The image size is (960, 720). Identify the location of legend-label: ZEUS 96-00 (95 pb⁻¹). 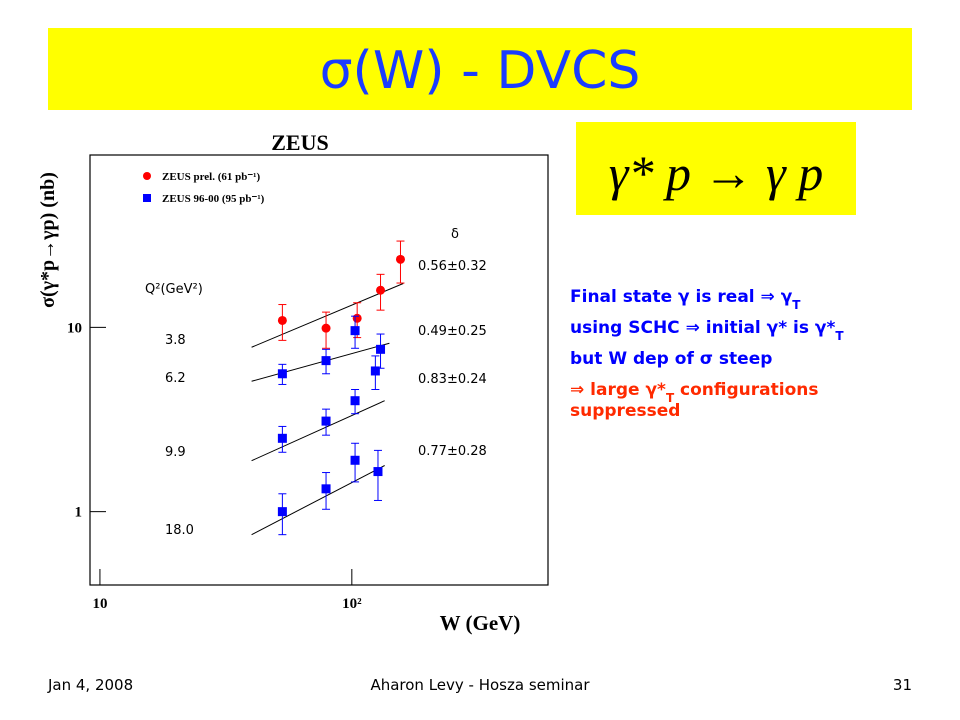
(213, 199).